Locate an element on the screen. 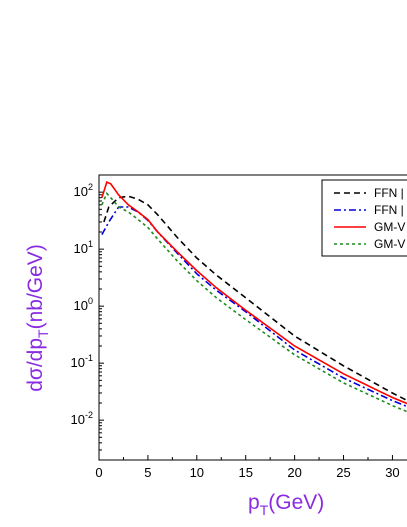 The height and width of the screenshot is (527, 407). x-tick-label: 30 is located at coordinates (392, 472).